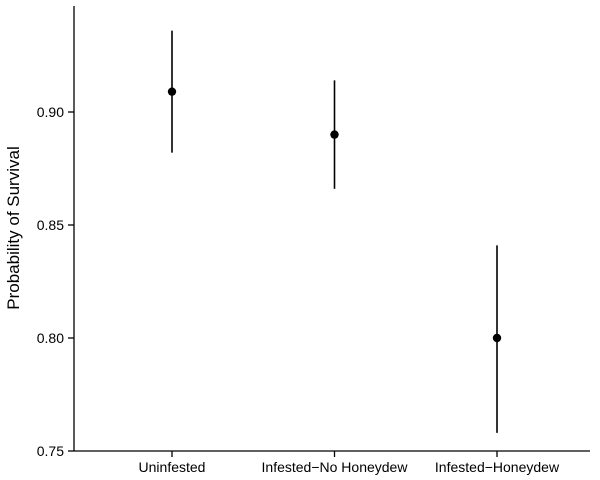 This screenshot has height=480, width=600. Describe the element at coordinates (13, 227) in the screenshot. I see `y-axis-title: Probability of Survival` at that location.